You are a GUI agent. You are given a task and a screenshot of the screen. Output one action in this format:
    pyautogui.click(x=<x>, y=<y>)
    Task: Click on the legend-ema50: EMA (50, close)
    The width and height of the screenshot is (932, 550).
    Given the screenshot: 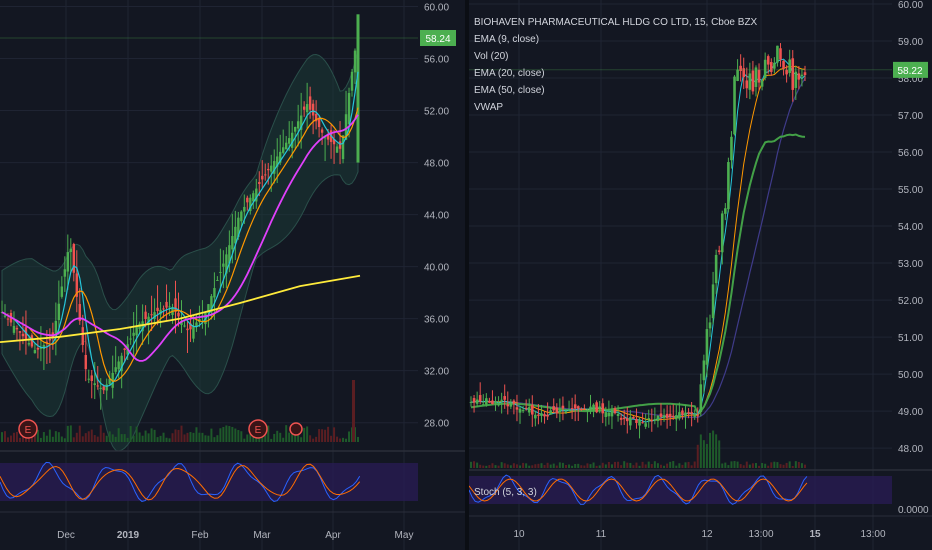 What is the action you would take?
    pyautogui.click(x=509, y=90)
    